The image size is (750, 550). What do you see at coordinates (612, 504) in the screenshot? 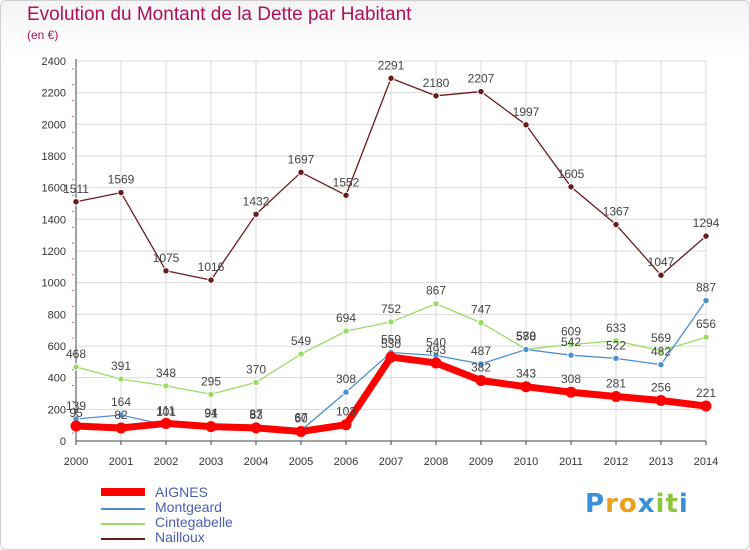
I see `logo-letter: r` at bounding box center [612, 504].